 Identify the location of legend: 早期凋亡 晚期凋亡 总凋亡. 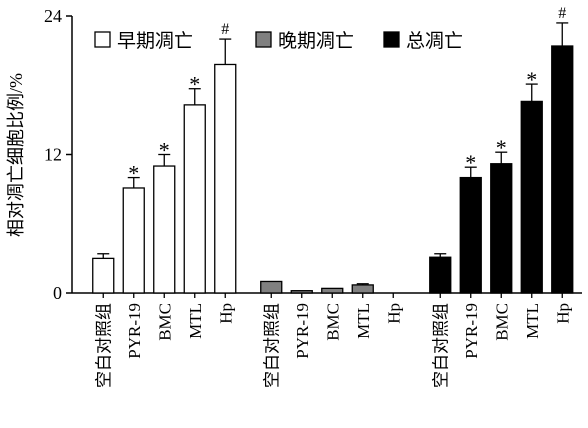
(278, 41).